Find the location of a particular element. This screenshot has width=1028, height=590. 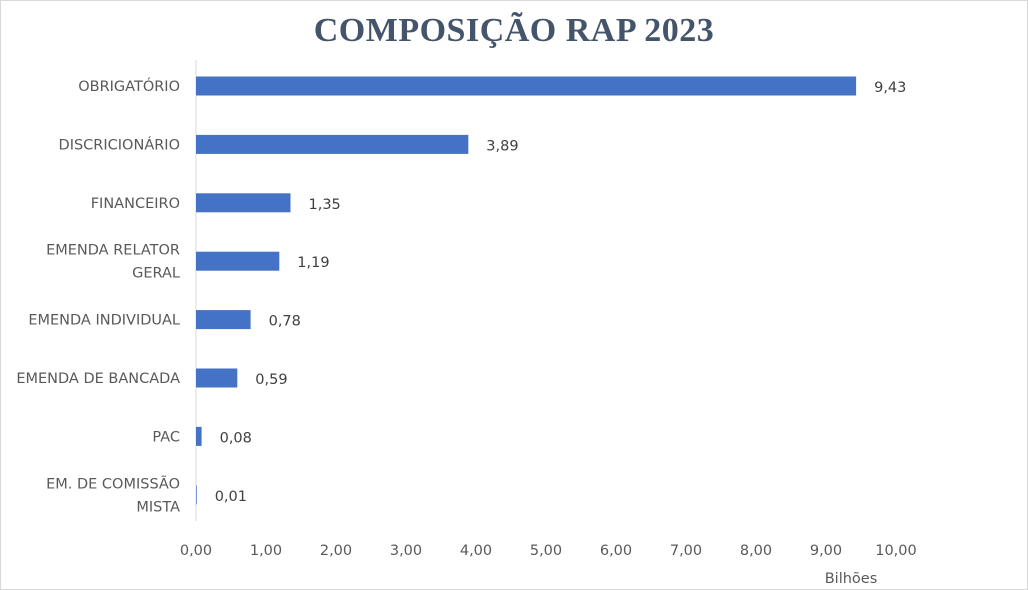

data-label: 0,01 is located at coordinates (231, 497).